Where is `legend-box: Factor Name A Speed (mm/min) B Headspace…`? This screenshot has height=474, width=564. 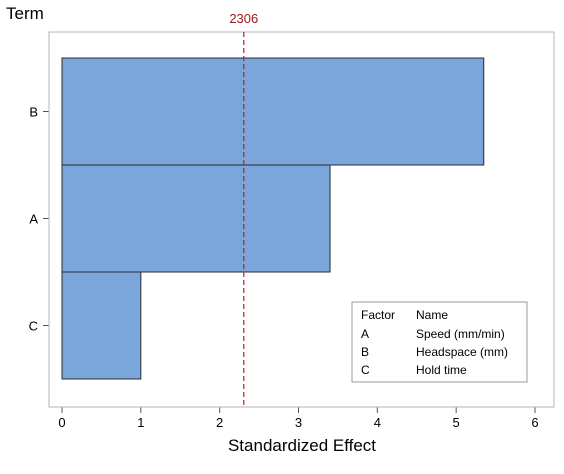
legend-box: Factor Name A Speed (mm/min) B Headspace… is located at coordinates (439, 342).